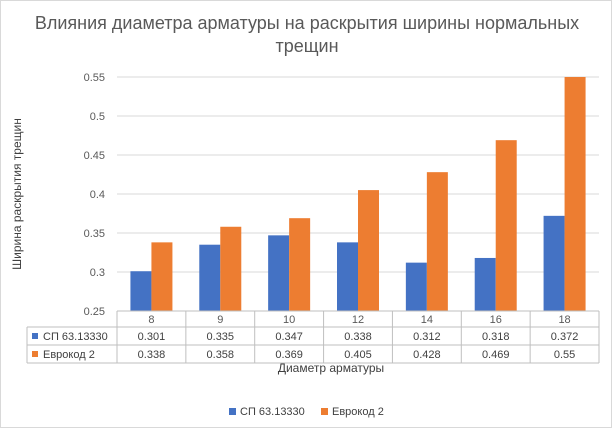 The width and height of the screenshot is (612, 429). I want to click on table-cell: 0.372, so click(565, 337).